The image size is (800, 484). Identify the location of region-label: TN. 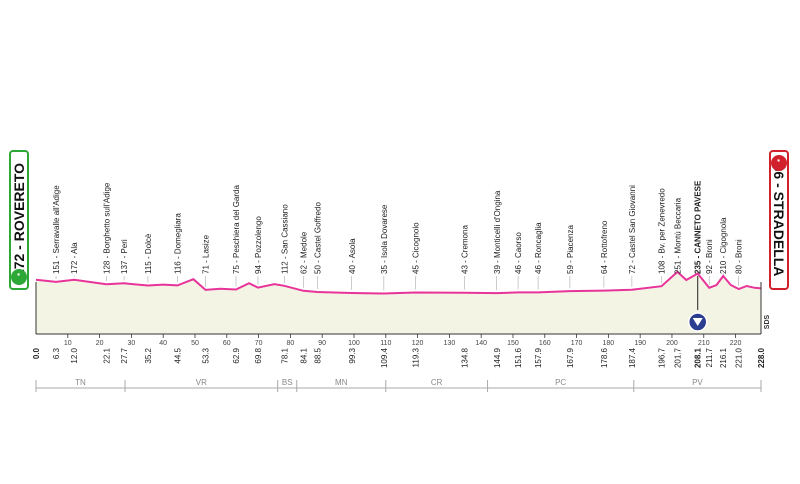
(80, 382).